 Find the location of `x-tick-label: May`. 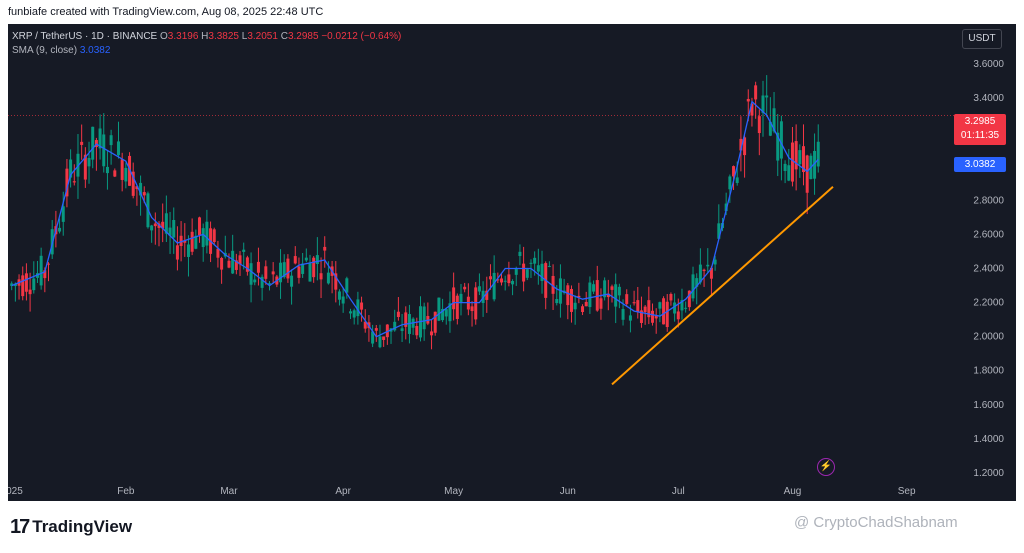

x-tick-label: May is located at coordinates (453, 491).